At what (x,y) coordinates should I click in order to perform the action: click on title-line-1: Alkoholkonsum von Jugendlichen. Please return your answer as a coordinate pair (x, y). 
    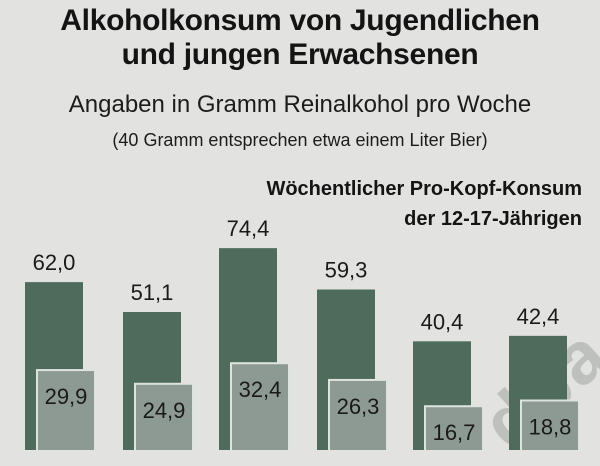
    Looking at the image, I should click on (300, 20).